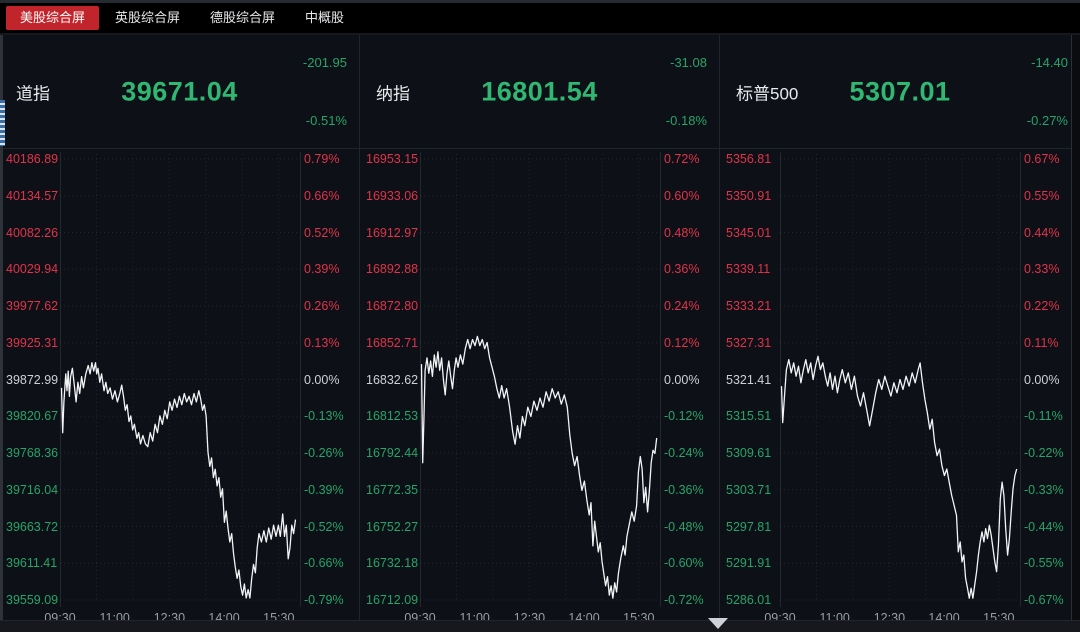  Describe the element at coordinates (322, 195) in the screenshot. I see `pct-axis-label: 0.66%` at that location.